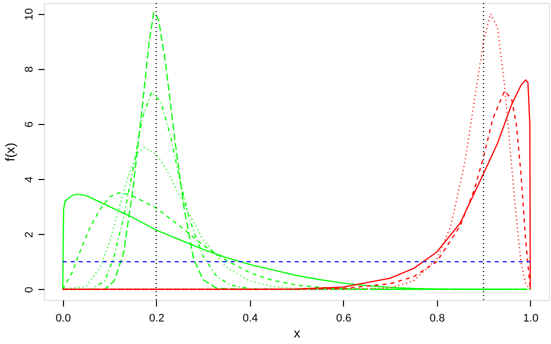  Describe the element at coordinates (297, 333) in the screenshot. I see `x-axis-title: x` at that location.